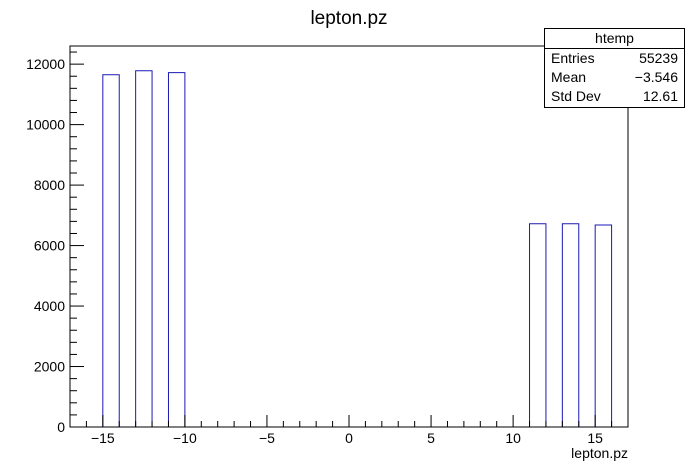 This screenshot has width=698, height=475. What do you see at coordinates (614, 39) in the screenshot?
I see `stats-title: htemp` at bounding box center [614, 39].